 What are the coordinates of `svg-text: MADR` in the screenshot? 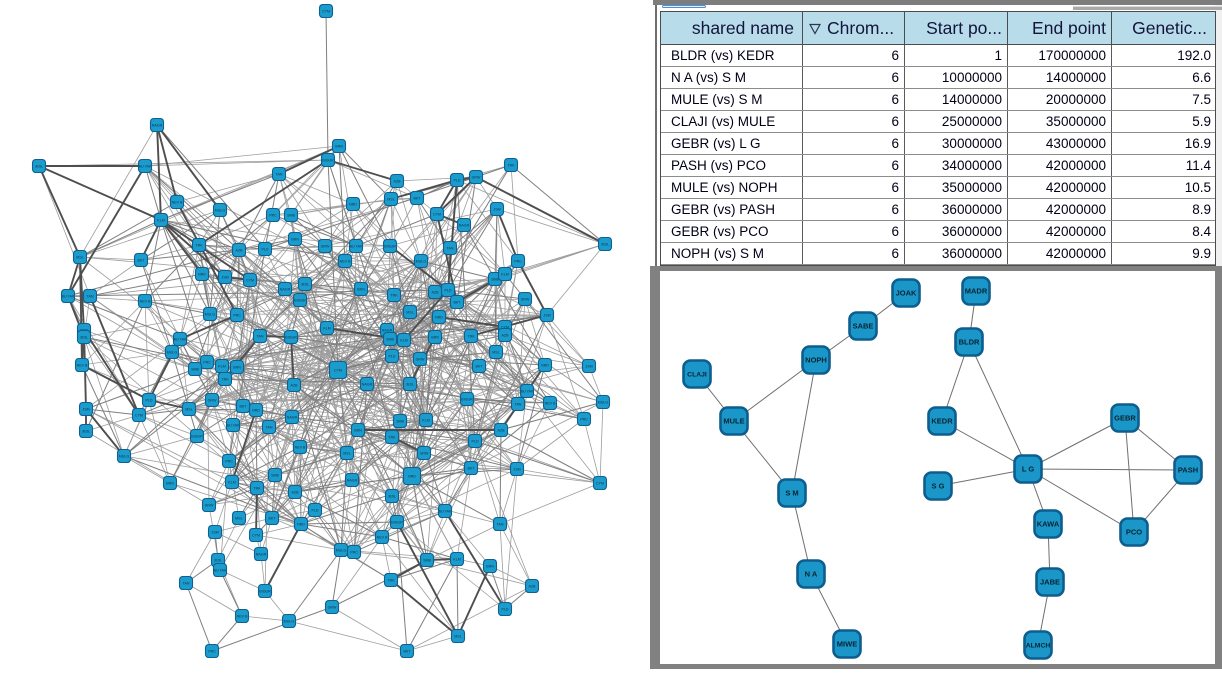 It's located at (976, 291).